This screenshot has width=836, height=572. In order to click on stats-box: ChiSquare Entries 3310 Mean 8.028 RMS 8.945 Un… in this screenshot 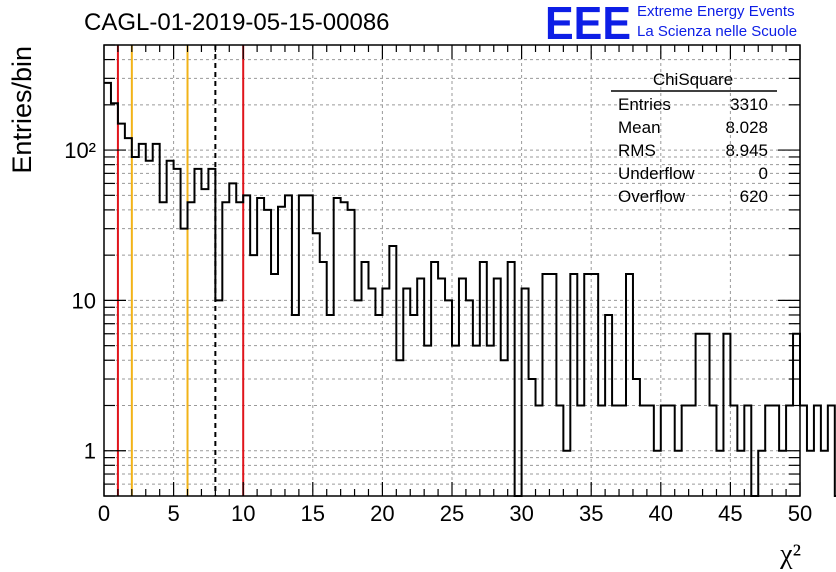, I will do `click(694, 138)`.